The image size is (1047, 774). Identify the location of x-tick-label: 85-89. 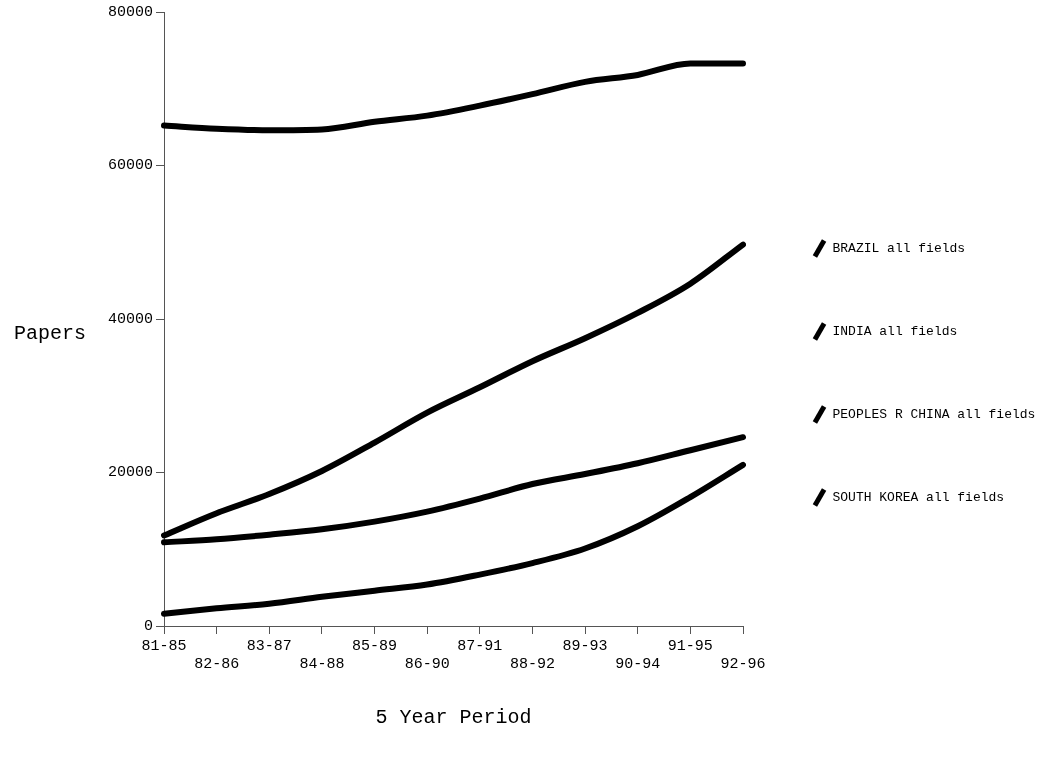
(375, 646).